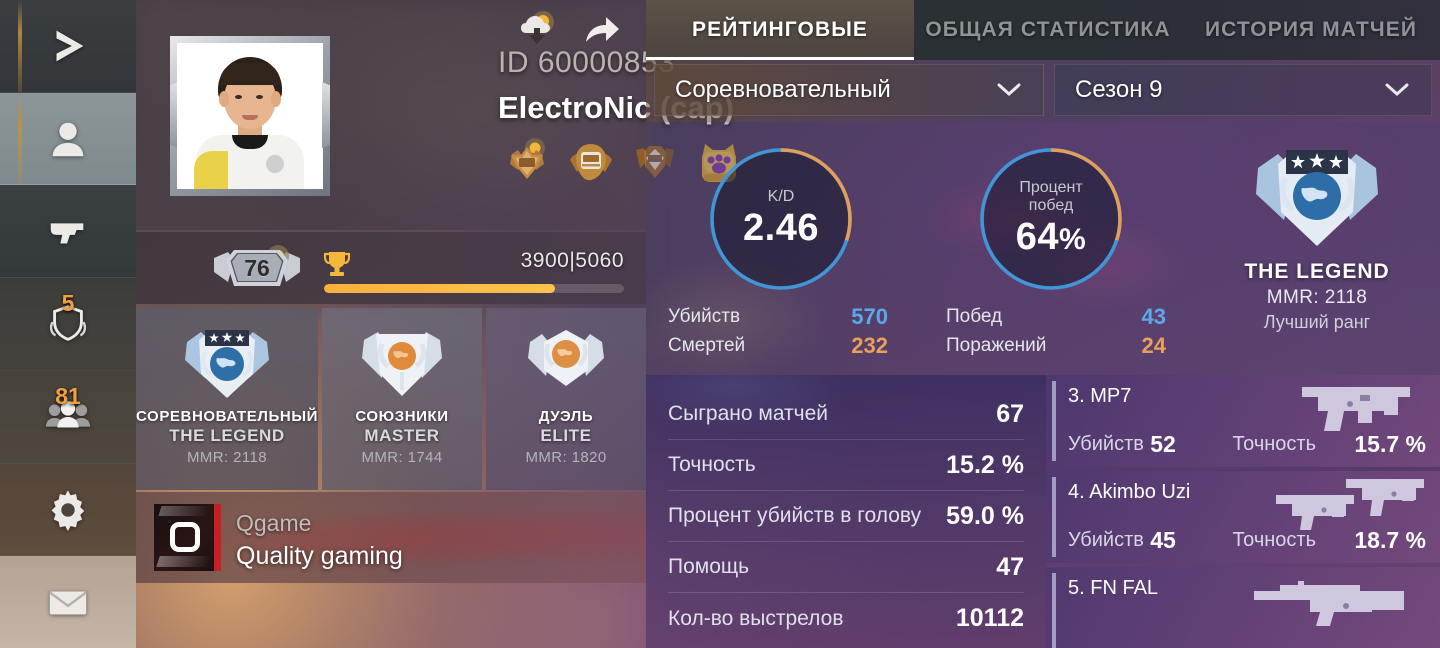  What do you see at coordinates (1163, 444) in the screenshot?
I see `weapon-kills-value: 52` at bounding box center [1163, 444].